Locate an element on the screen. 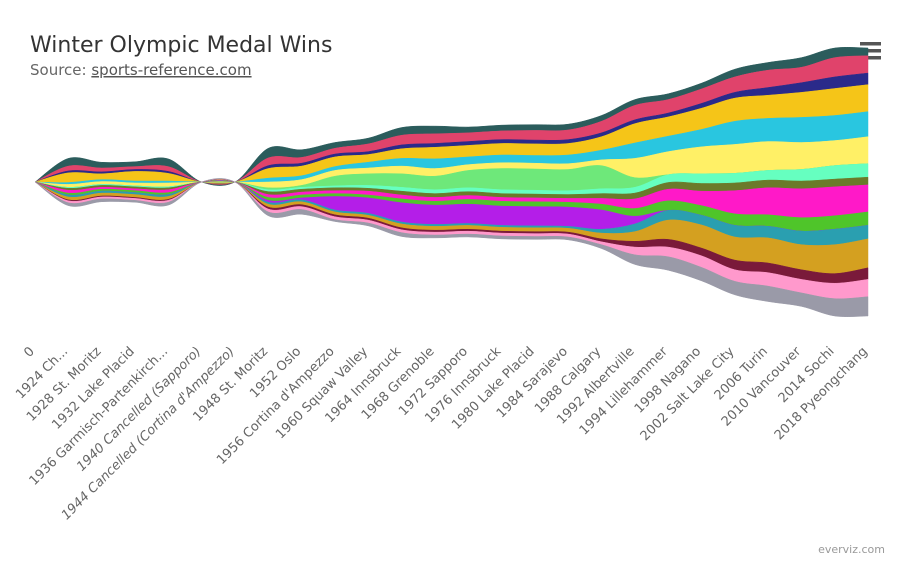 Image resolution: width=898 pixels, height=576 pixels. subtitle-prefix: Source: is located at coordinates (58, 70).